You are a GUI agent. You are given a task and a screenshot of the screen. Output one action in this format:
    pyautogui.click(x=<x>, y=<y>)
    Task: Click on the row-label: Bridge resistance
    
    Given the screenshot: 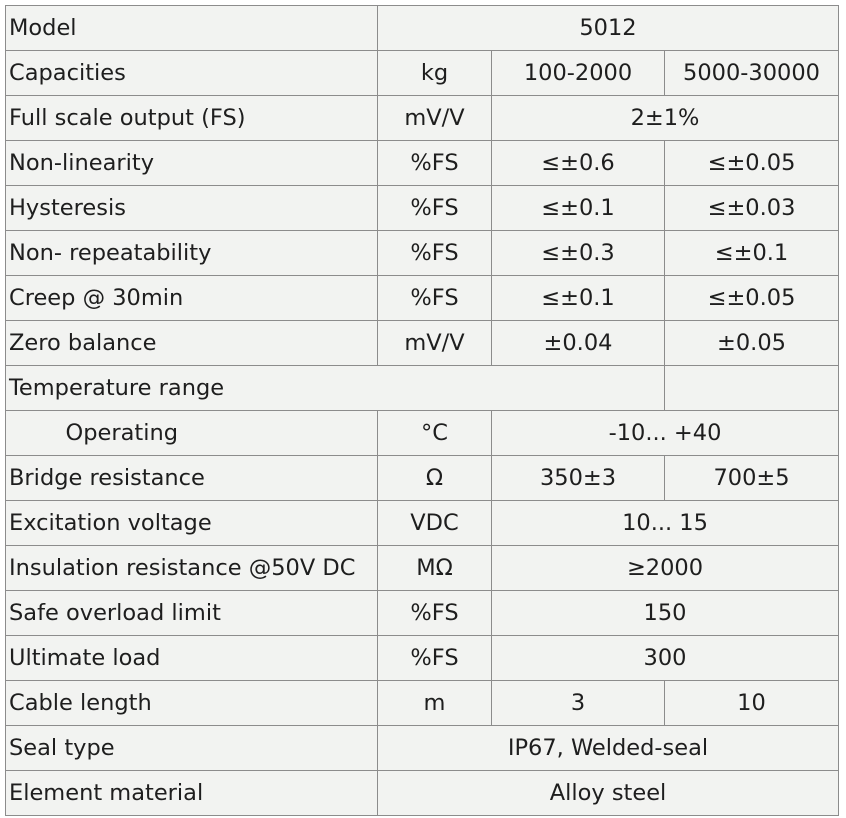 What is the action you would take?
    pyautogui.click(x=191, y=478)
    